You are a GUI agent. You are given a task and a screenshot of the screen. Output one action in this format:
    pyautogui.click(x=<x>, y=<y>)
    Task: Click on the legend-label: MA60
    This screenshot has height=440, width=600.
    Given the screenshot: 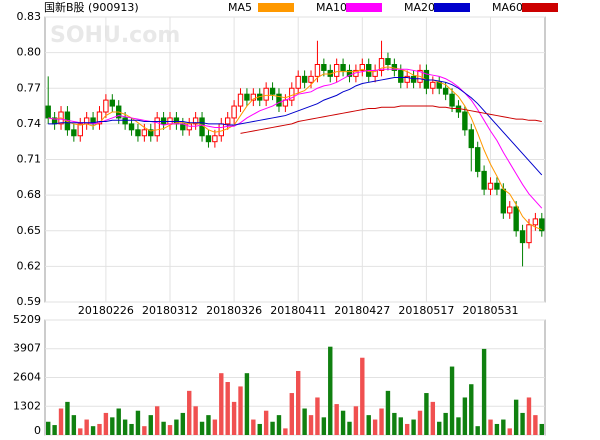 What is the action you would take?
    pyautogui.click(x=507, y=7)
    